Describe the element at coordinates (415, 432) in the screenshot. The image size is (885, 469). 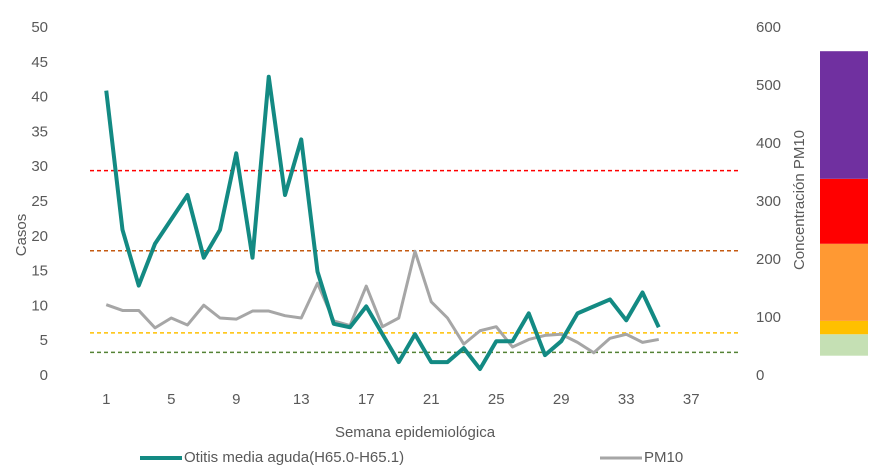
I see `x-axis-label: Semana epidemiológica` at that location.